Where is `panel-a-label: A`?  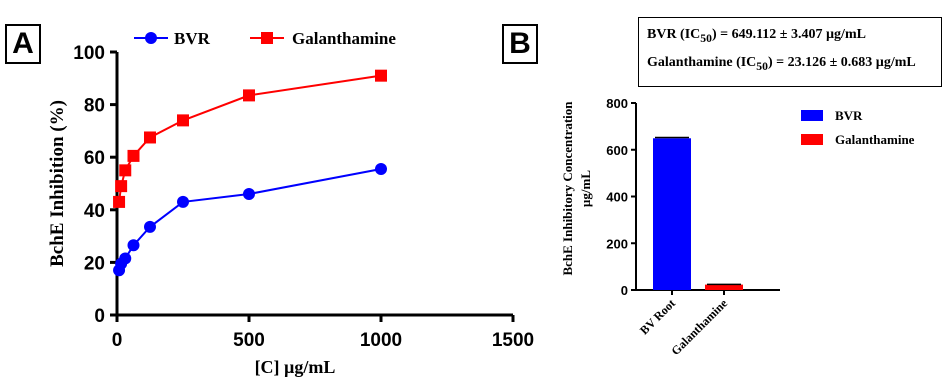
panel-a-label: A is located at coordinates (23, 44).